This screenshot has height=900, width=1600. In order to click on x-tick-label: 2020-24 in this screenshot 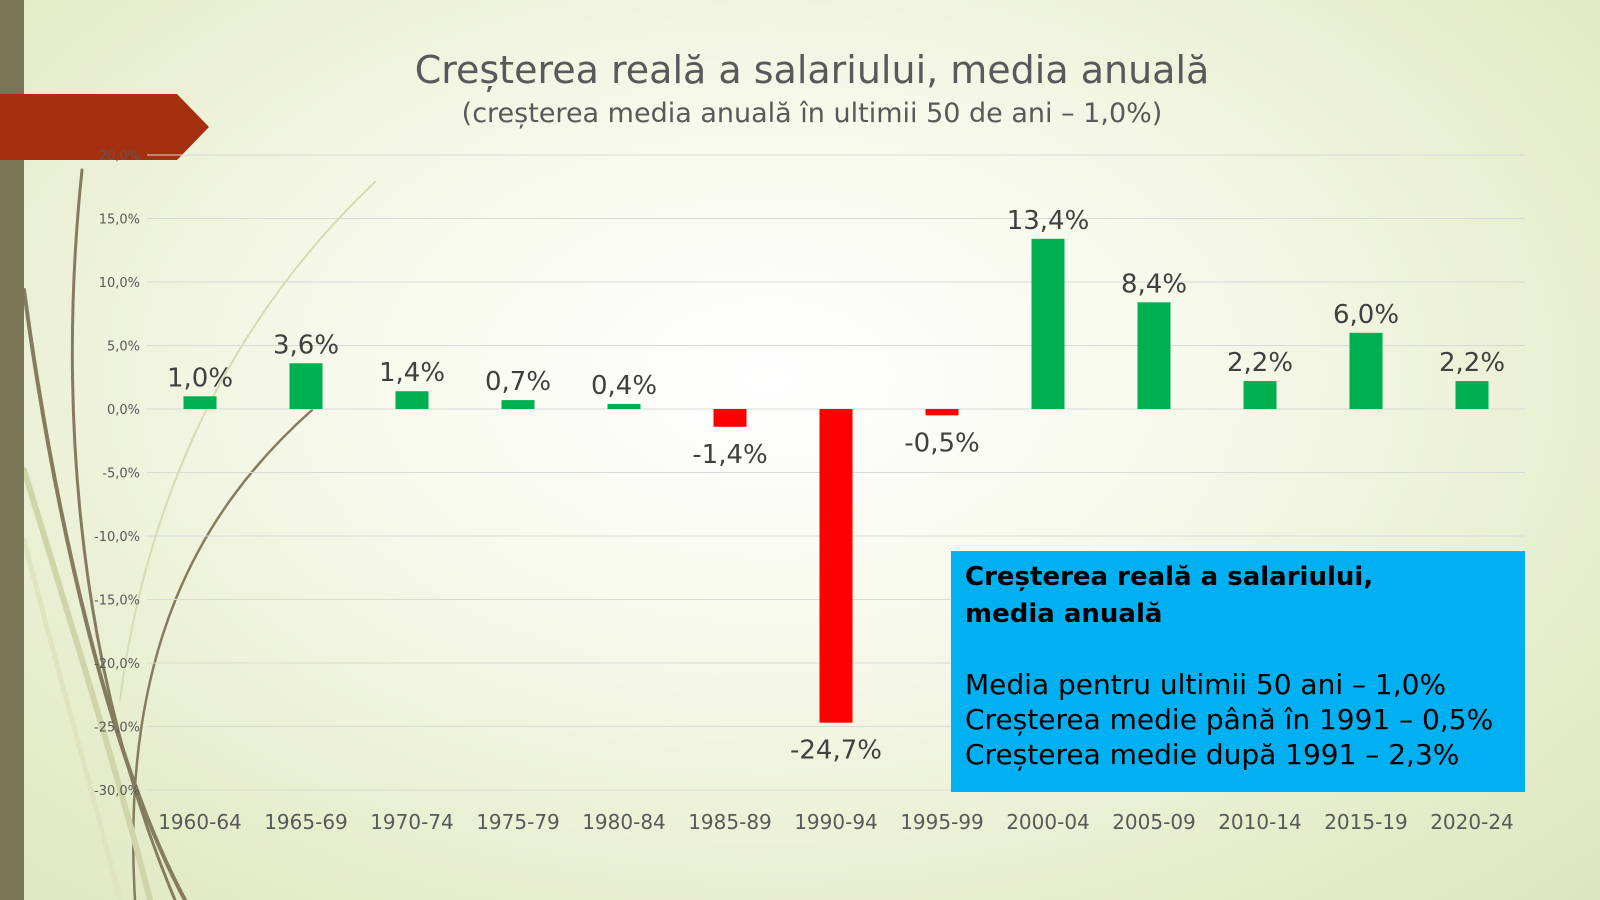, I will do `click(1472, 822)`.